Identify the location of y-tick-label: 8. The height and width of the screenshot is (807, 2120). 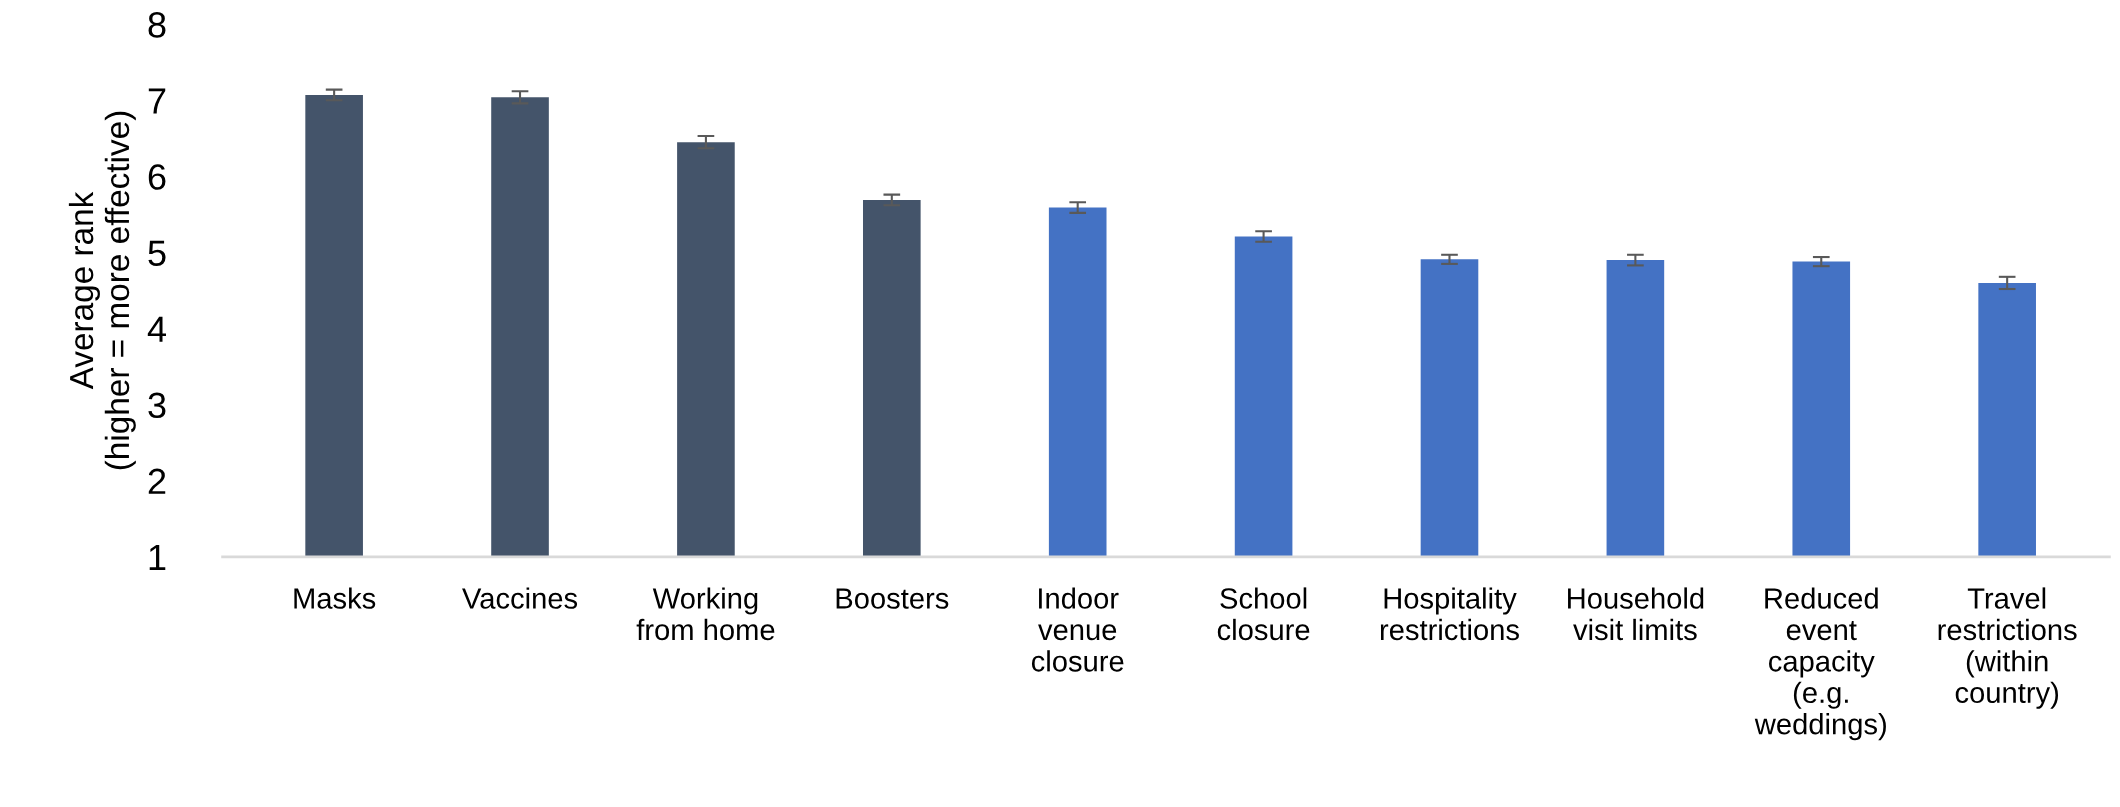
(157, 25).